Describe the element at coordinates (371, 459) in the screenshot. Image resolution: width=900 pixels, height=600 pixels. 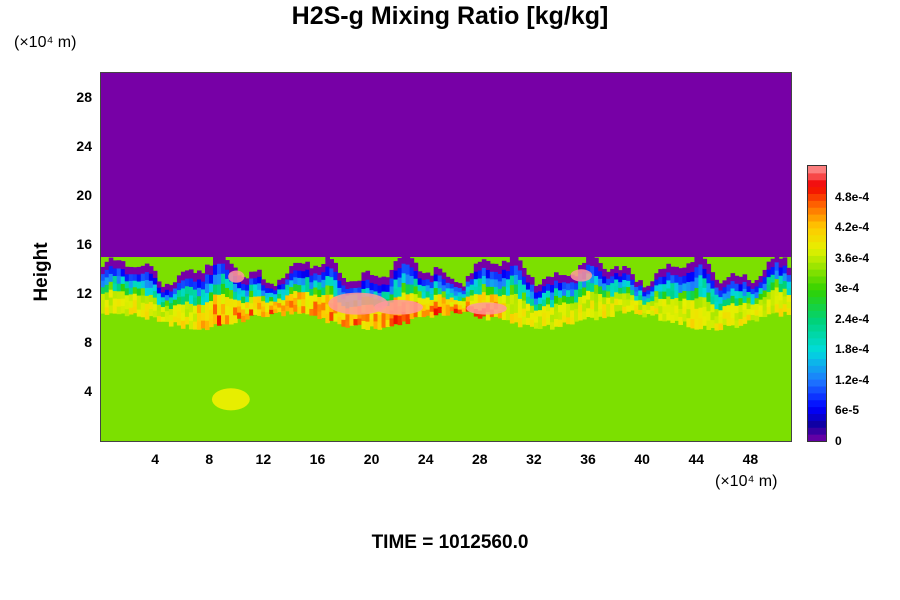
I see `x-tick-label: 20` at that location.